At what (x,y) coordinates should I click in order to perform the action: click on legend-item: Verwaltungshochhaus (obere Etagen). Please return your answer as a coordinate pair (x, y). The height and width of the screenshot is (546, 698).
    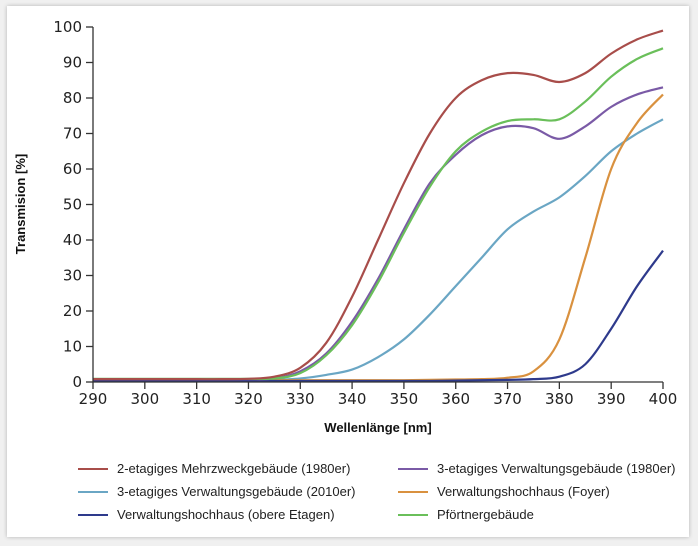
    Looking at the image, I should click on (206, 514).